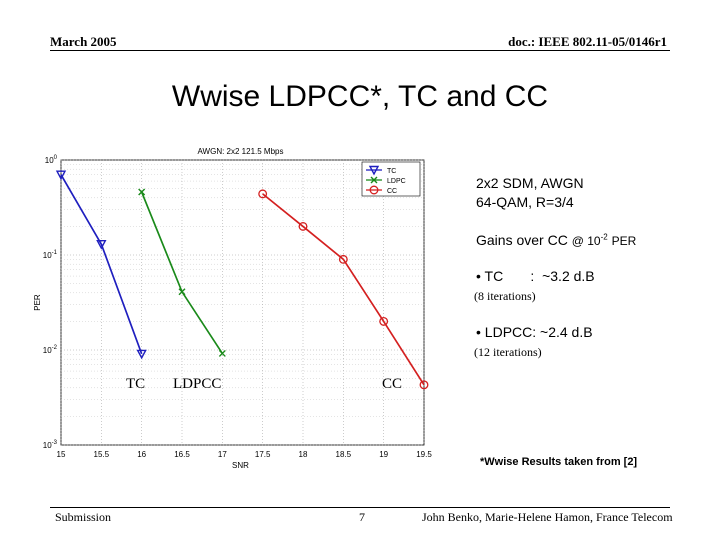 This screenshot has height=540, width=720. Describe the element at coordinates (83, 517) in the screenshot. I see `footer-submission: Submission` at that location.